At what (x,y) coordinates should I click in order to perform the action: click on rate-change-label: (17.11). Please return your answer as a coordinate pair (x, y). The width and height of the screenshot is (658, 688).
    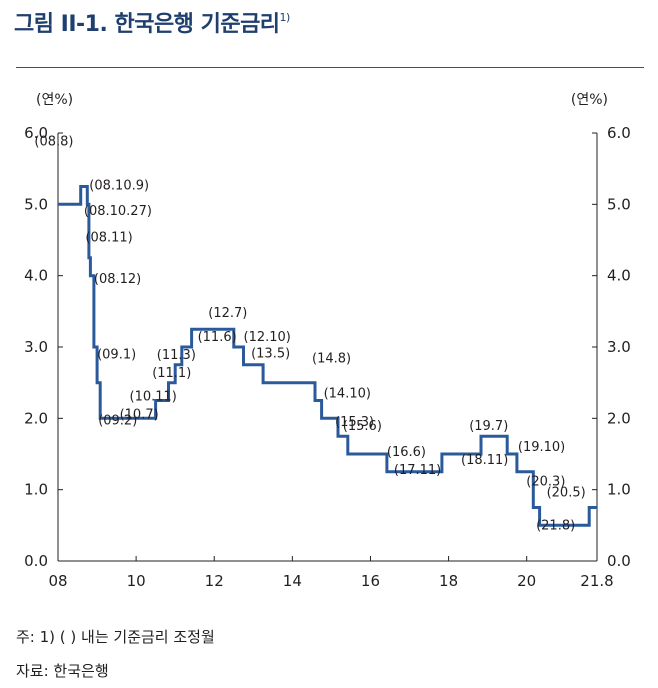
    Looking at the image, I should click on (417, 470).